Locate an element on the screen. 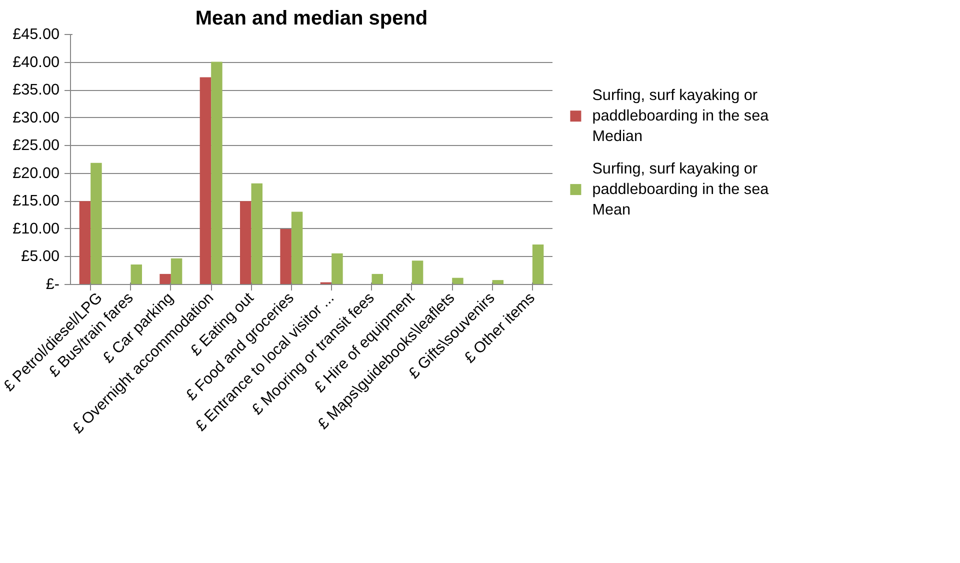  y-tick-label: £35.00 is located at coordinates (36, 90).